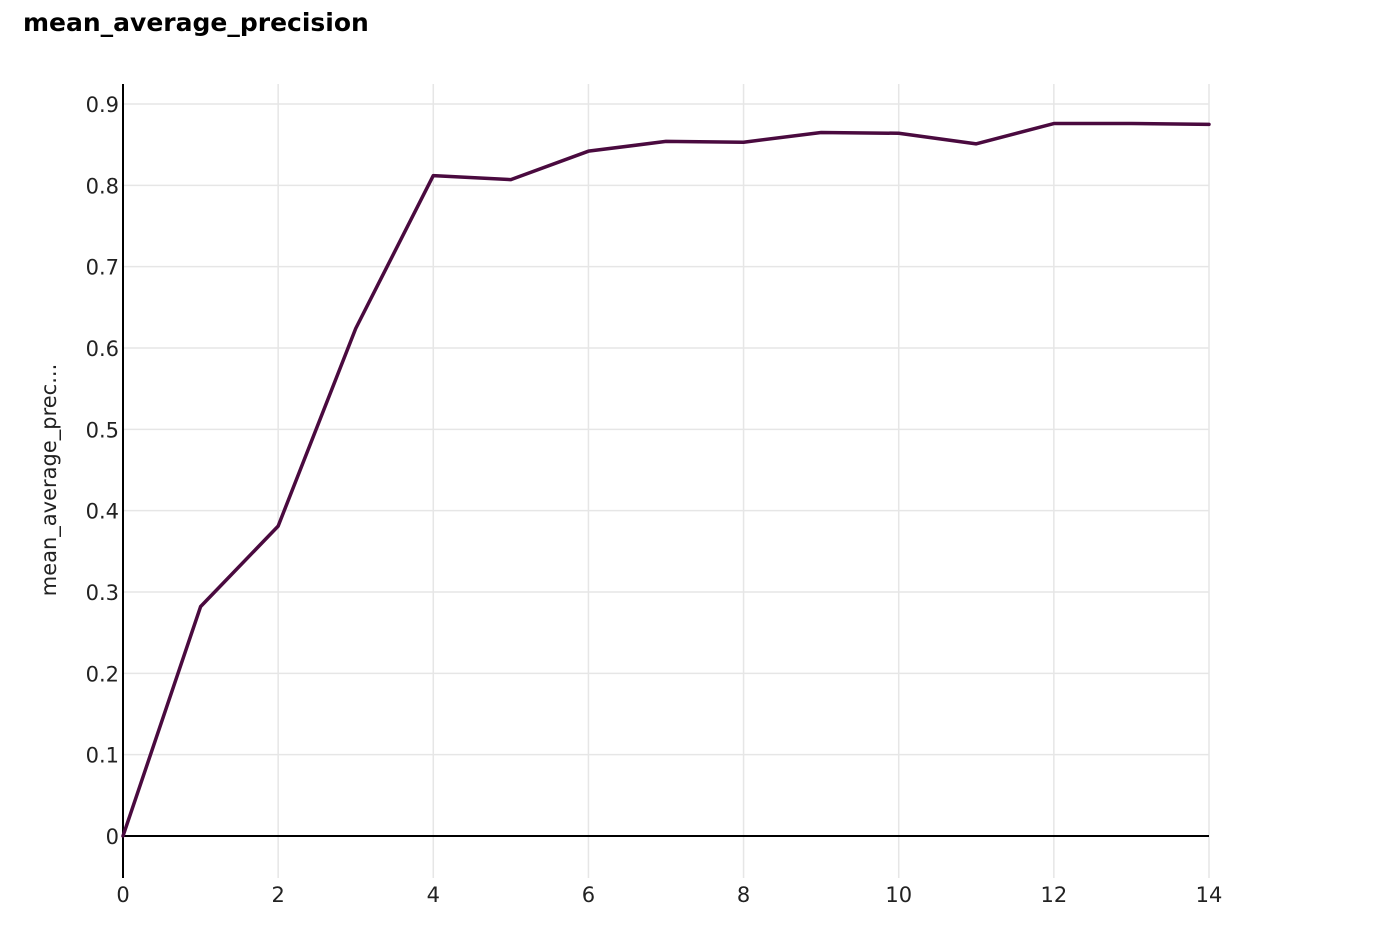  I want to click on y-tick-label: 0.1, so click(102, 756).